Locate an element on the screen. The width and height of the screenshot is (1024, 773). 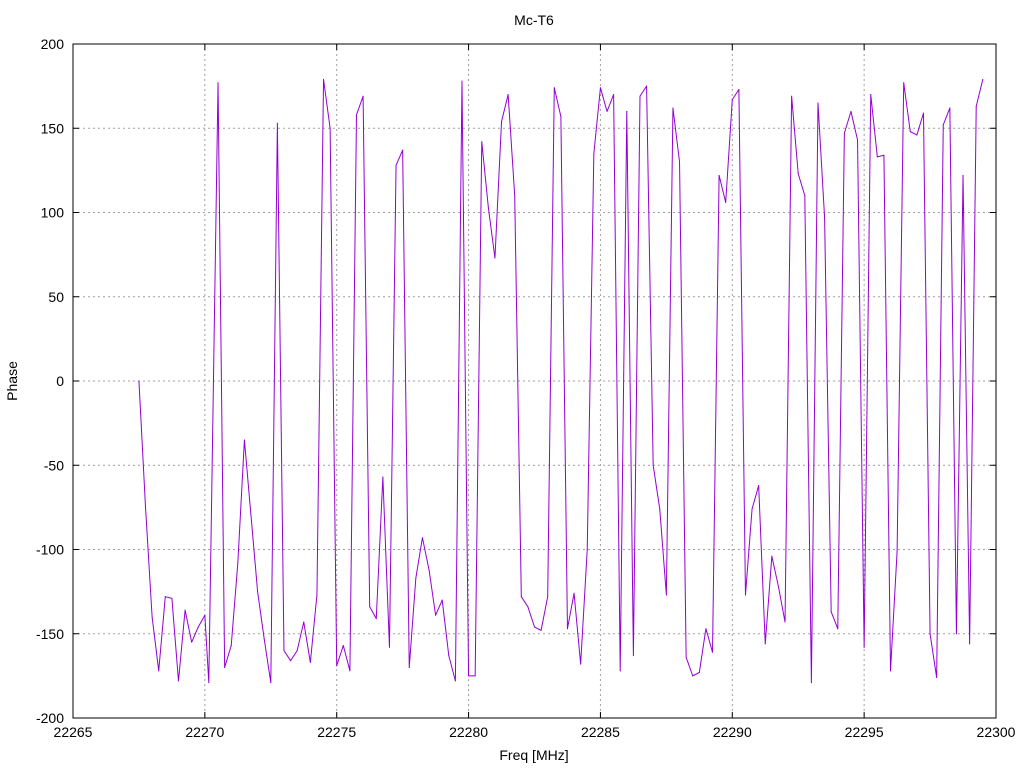
x-tick-labels: 22265 22270 22275 22280 22285 22290 22295 22300 is located at coordinates (535, 732).